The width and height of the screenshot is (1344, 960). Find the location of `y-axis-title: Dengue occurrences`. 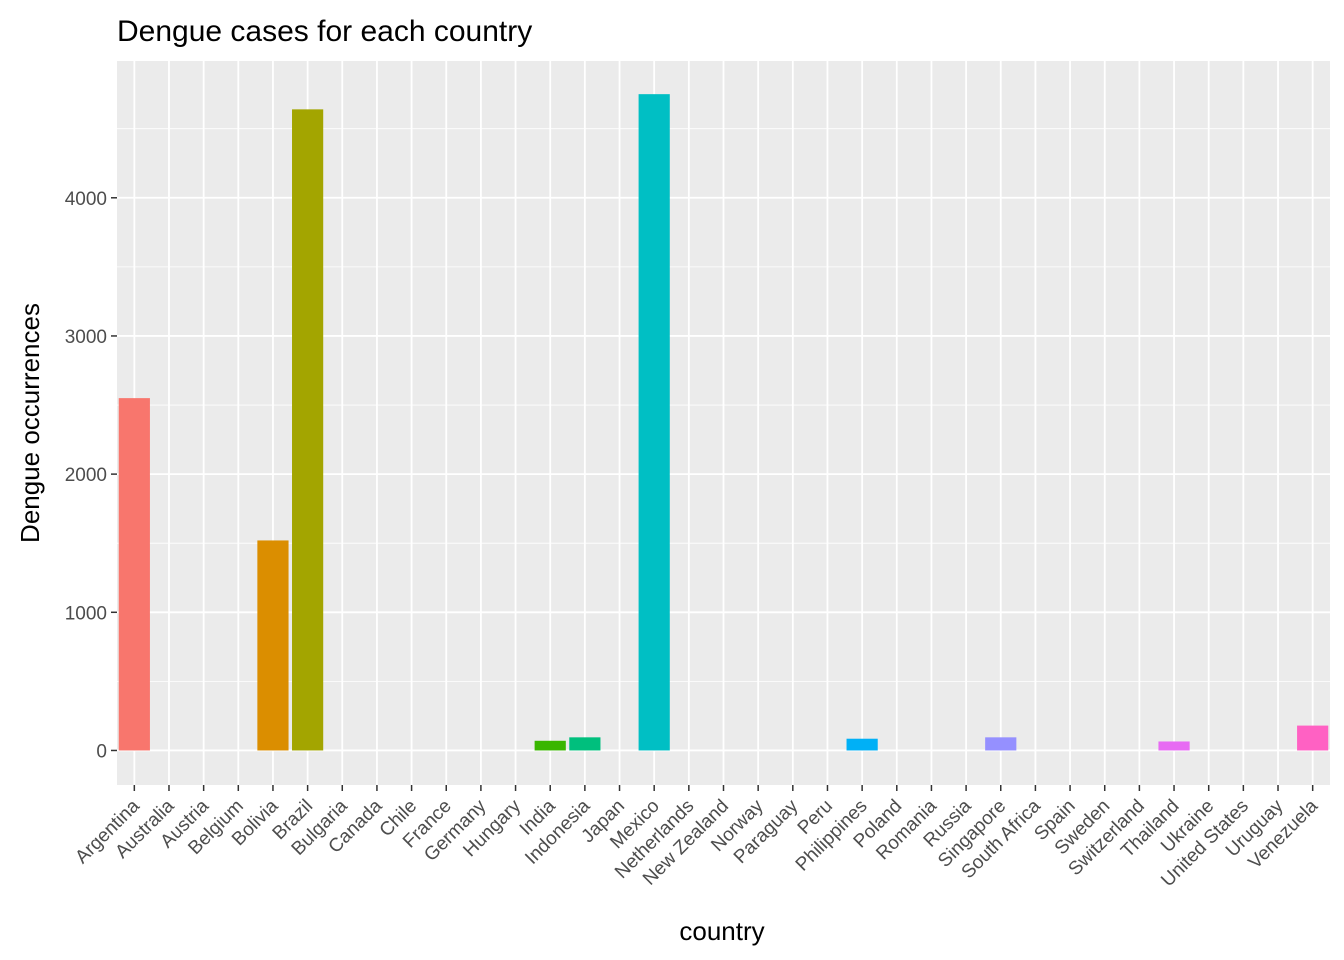

y-axis-title: Dengue occurrences is located at coordinates (30, 423).